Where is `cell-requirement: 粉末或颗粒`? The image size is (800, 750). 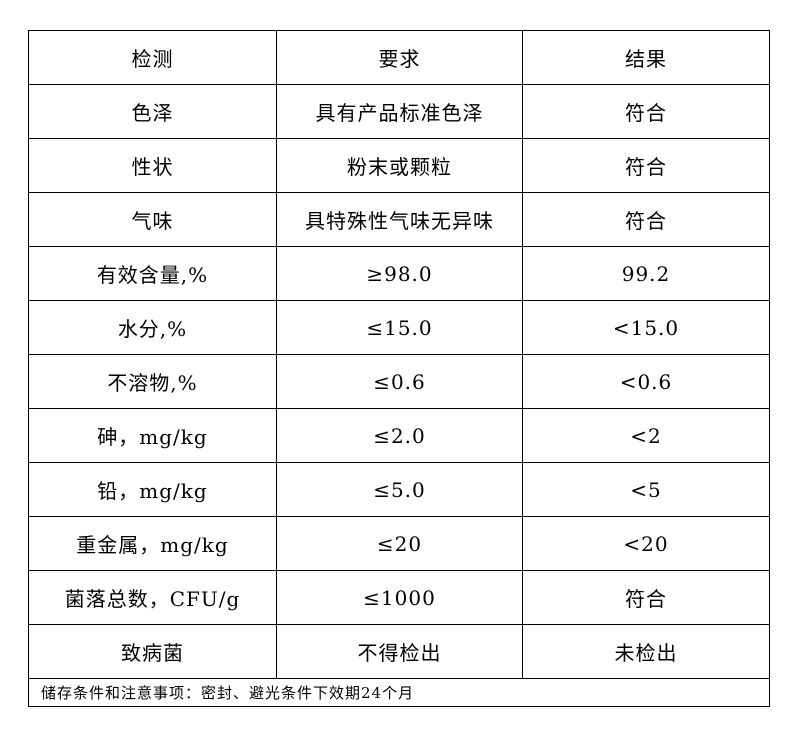
cell-requirement: 粉末或颗粒 is located at coordinates (399, 165).